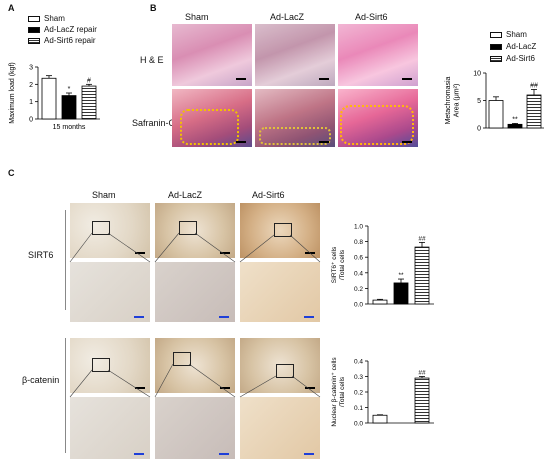  I want to click on legend-sham-a: Sham, so click(46, 18).